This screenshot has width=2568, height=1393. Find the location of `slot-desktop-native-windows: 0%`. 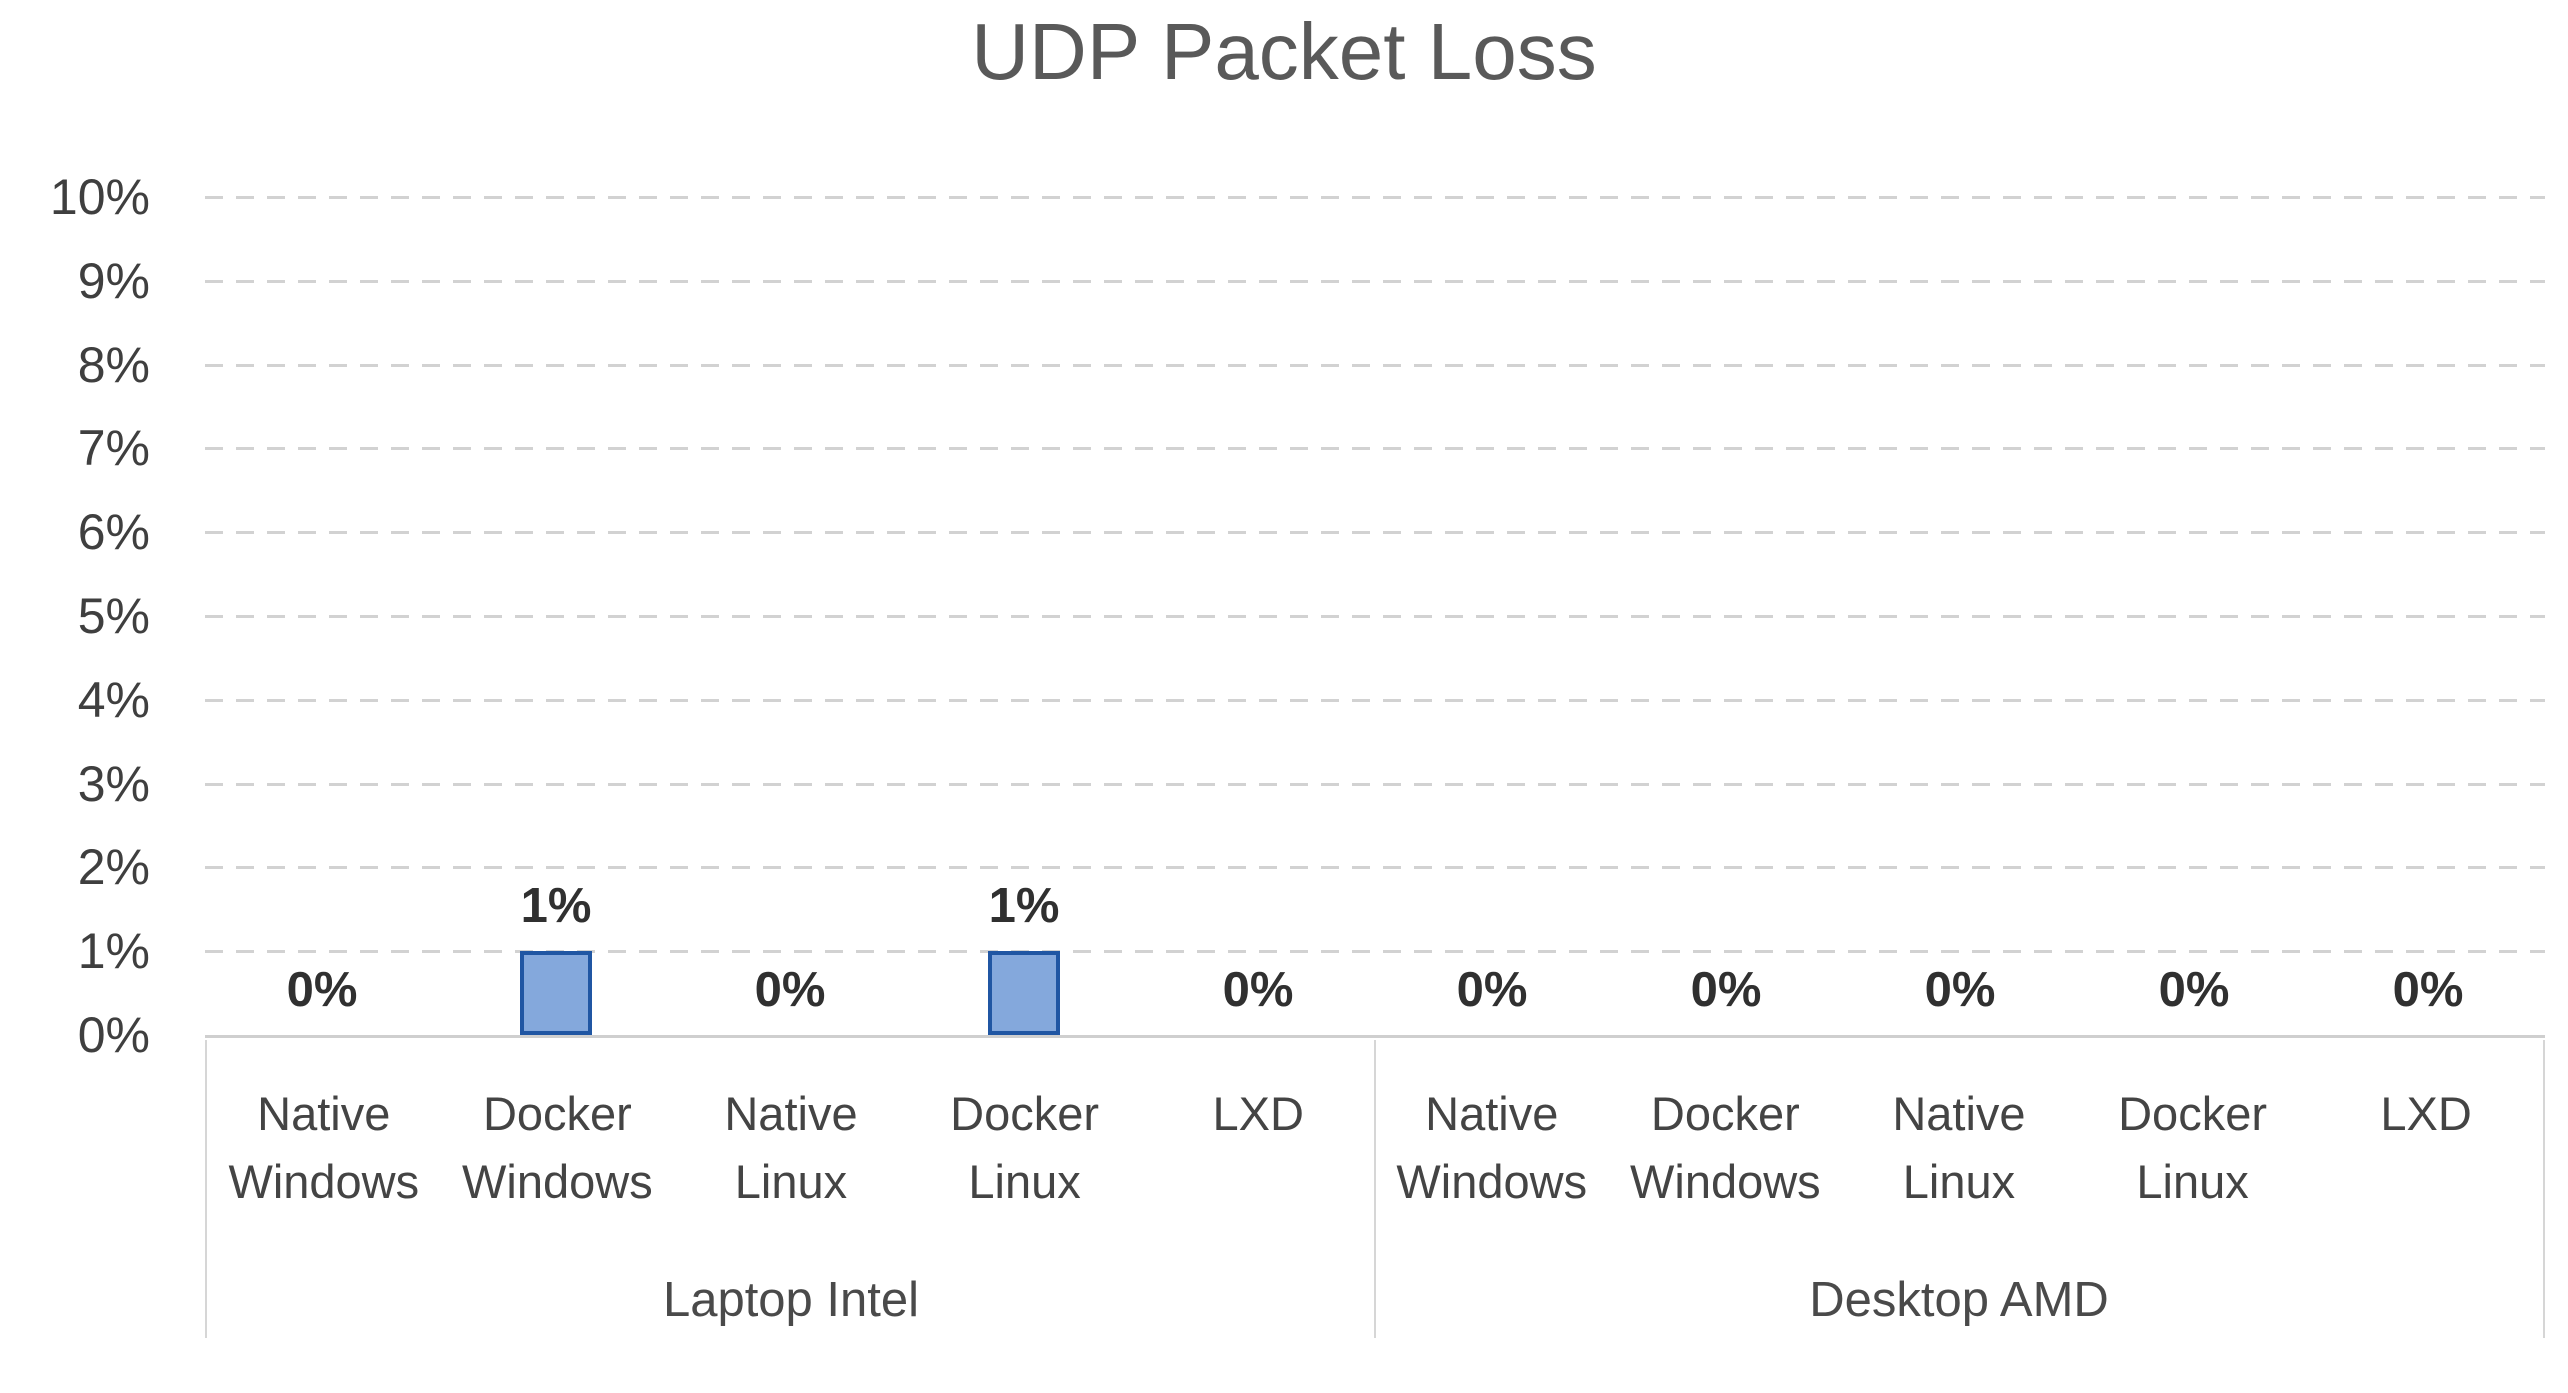

slot-desktop-native-windows: 0% is located at coordinates (1492, 616).